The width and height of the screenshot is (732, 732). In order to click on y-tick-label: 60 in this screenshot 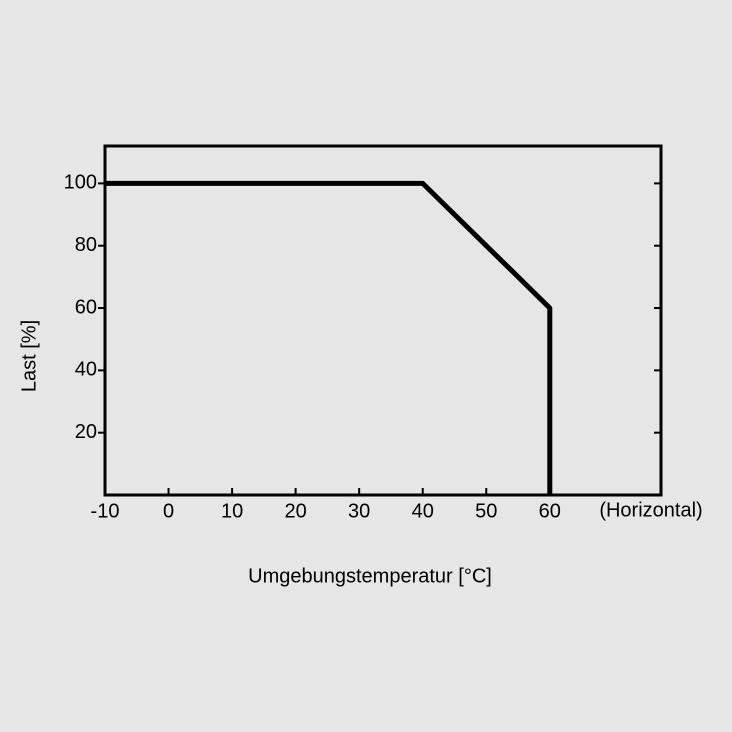, I will do `click(86, 307)`.